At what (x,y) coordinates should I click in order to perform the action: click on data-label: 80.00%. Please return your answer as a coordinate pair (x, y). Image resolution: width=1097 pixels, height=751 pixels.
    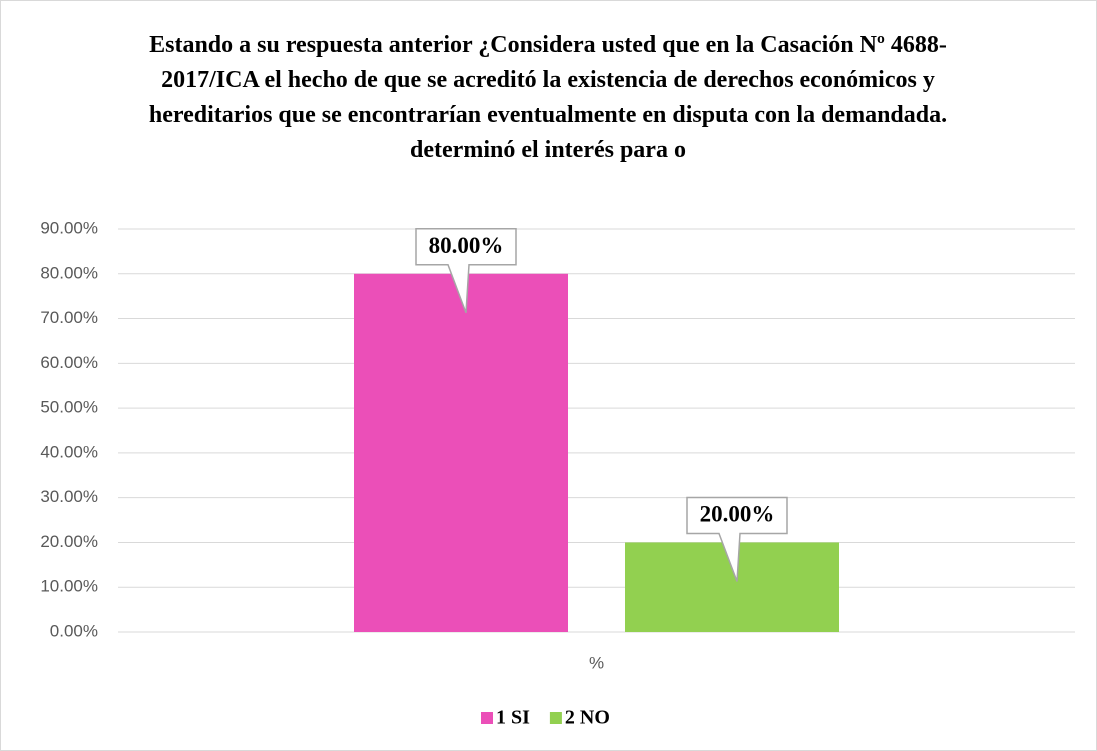
    Looking at the image, I should click on (466, 245).